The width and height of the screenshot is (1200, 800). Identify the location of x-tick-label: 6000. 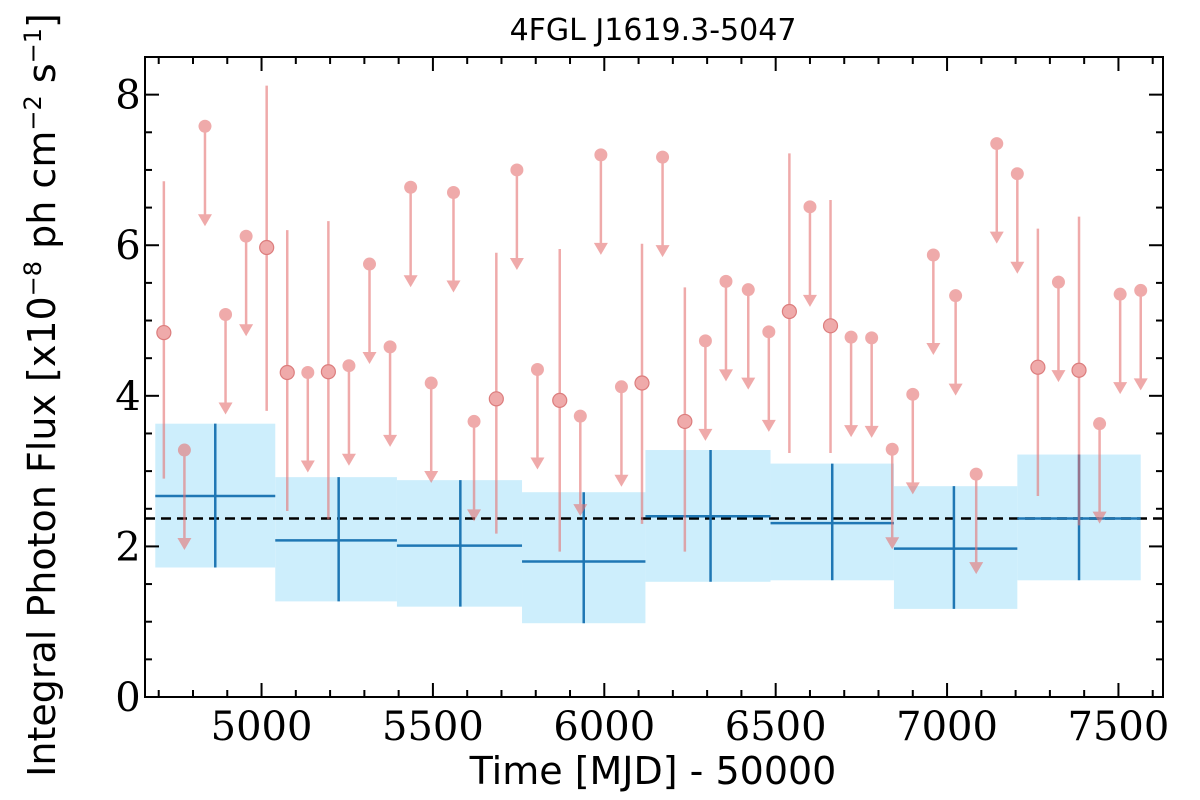
(604, 727).